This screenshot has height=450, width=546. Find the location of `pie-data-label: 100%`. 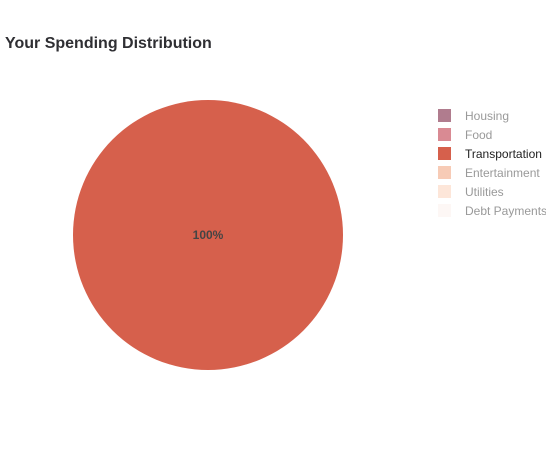

pie-data-label: 100% is located at coordinates (208, 235).